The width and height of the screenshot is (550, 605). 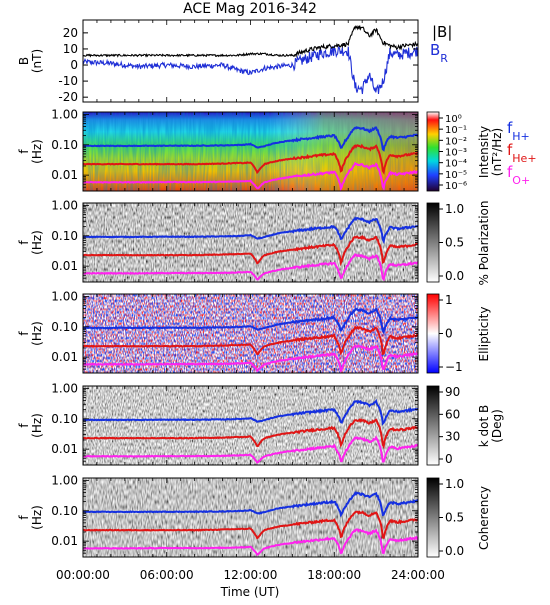 I want to click on x-tick-label: 00:00:00, so click(x=83, y=575).